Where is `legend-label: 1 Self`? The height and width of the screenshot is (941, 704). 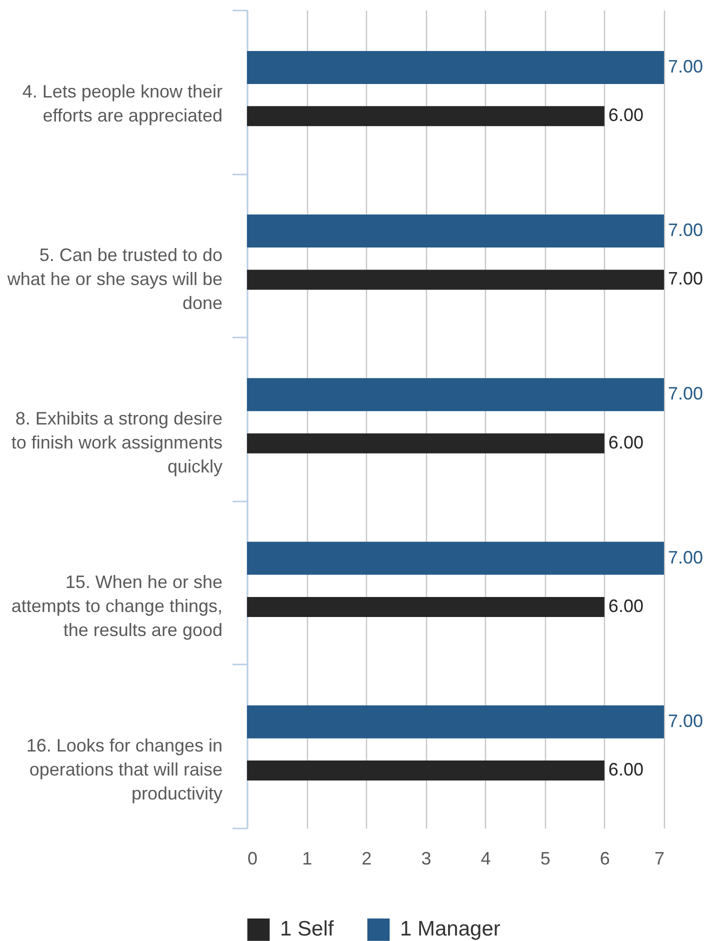 legend-label: 1 Self is located at coordinates (307, 929).